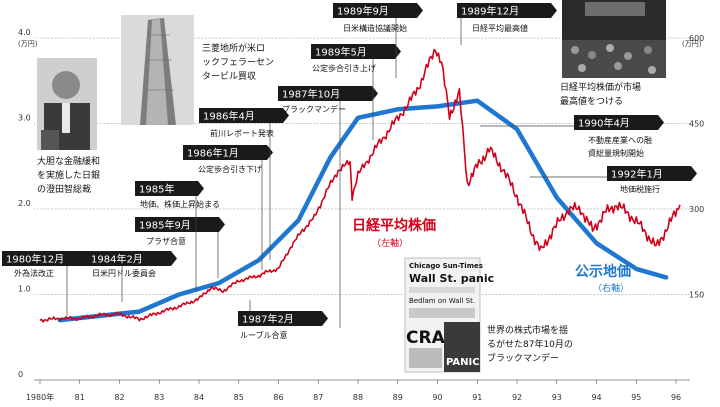 The height and width of the screenshot is (407, 720). What do you see at coordinates (603, 271) in the screenshot?
I see `land-price-series-label: 公示地価` at bounding box center [603, 271].